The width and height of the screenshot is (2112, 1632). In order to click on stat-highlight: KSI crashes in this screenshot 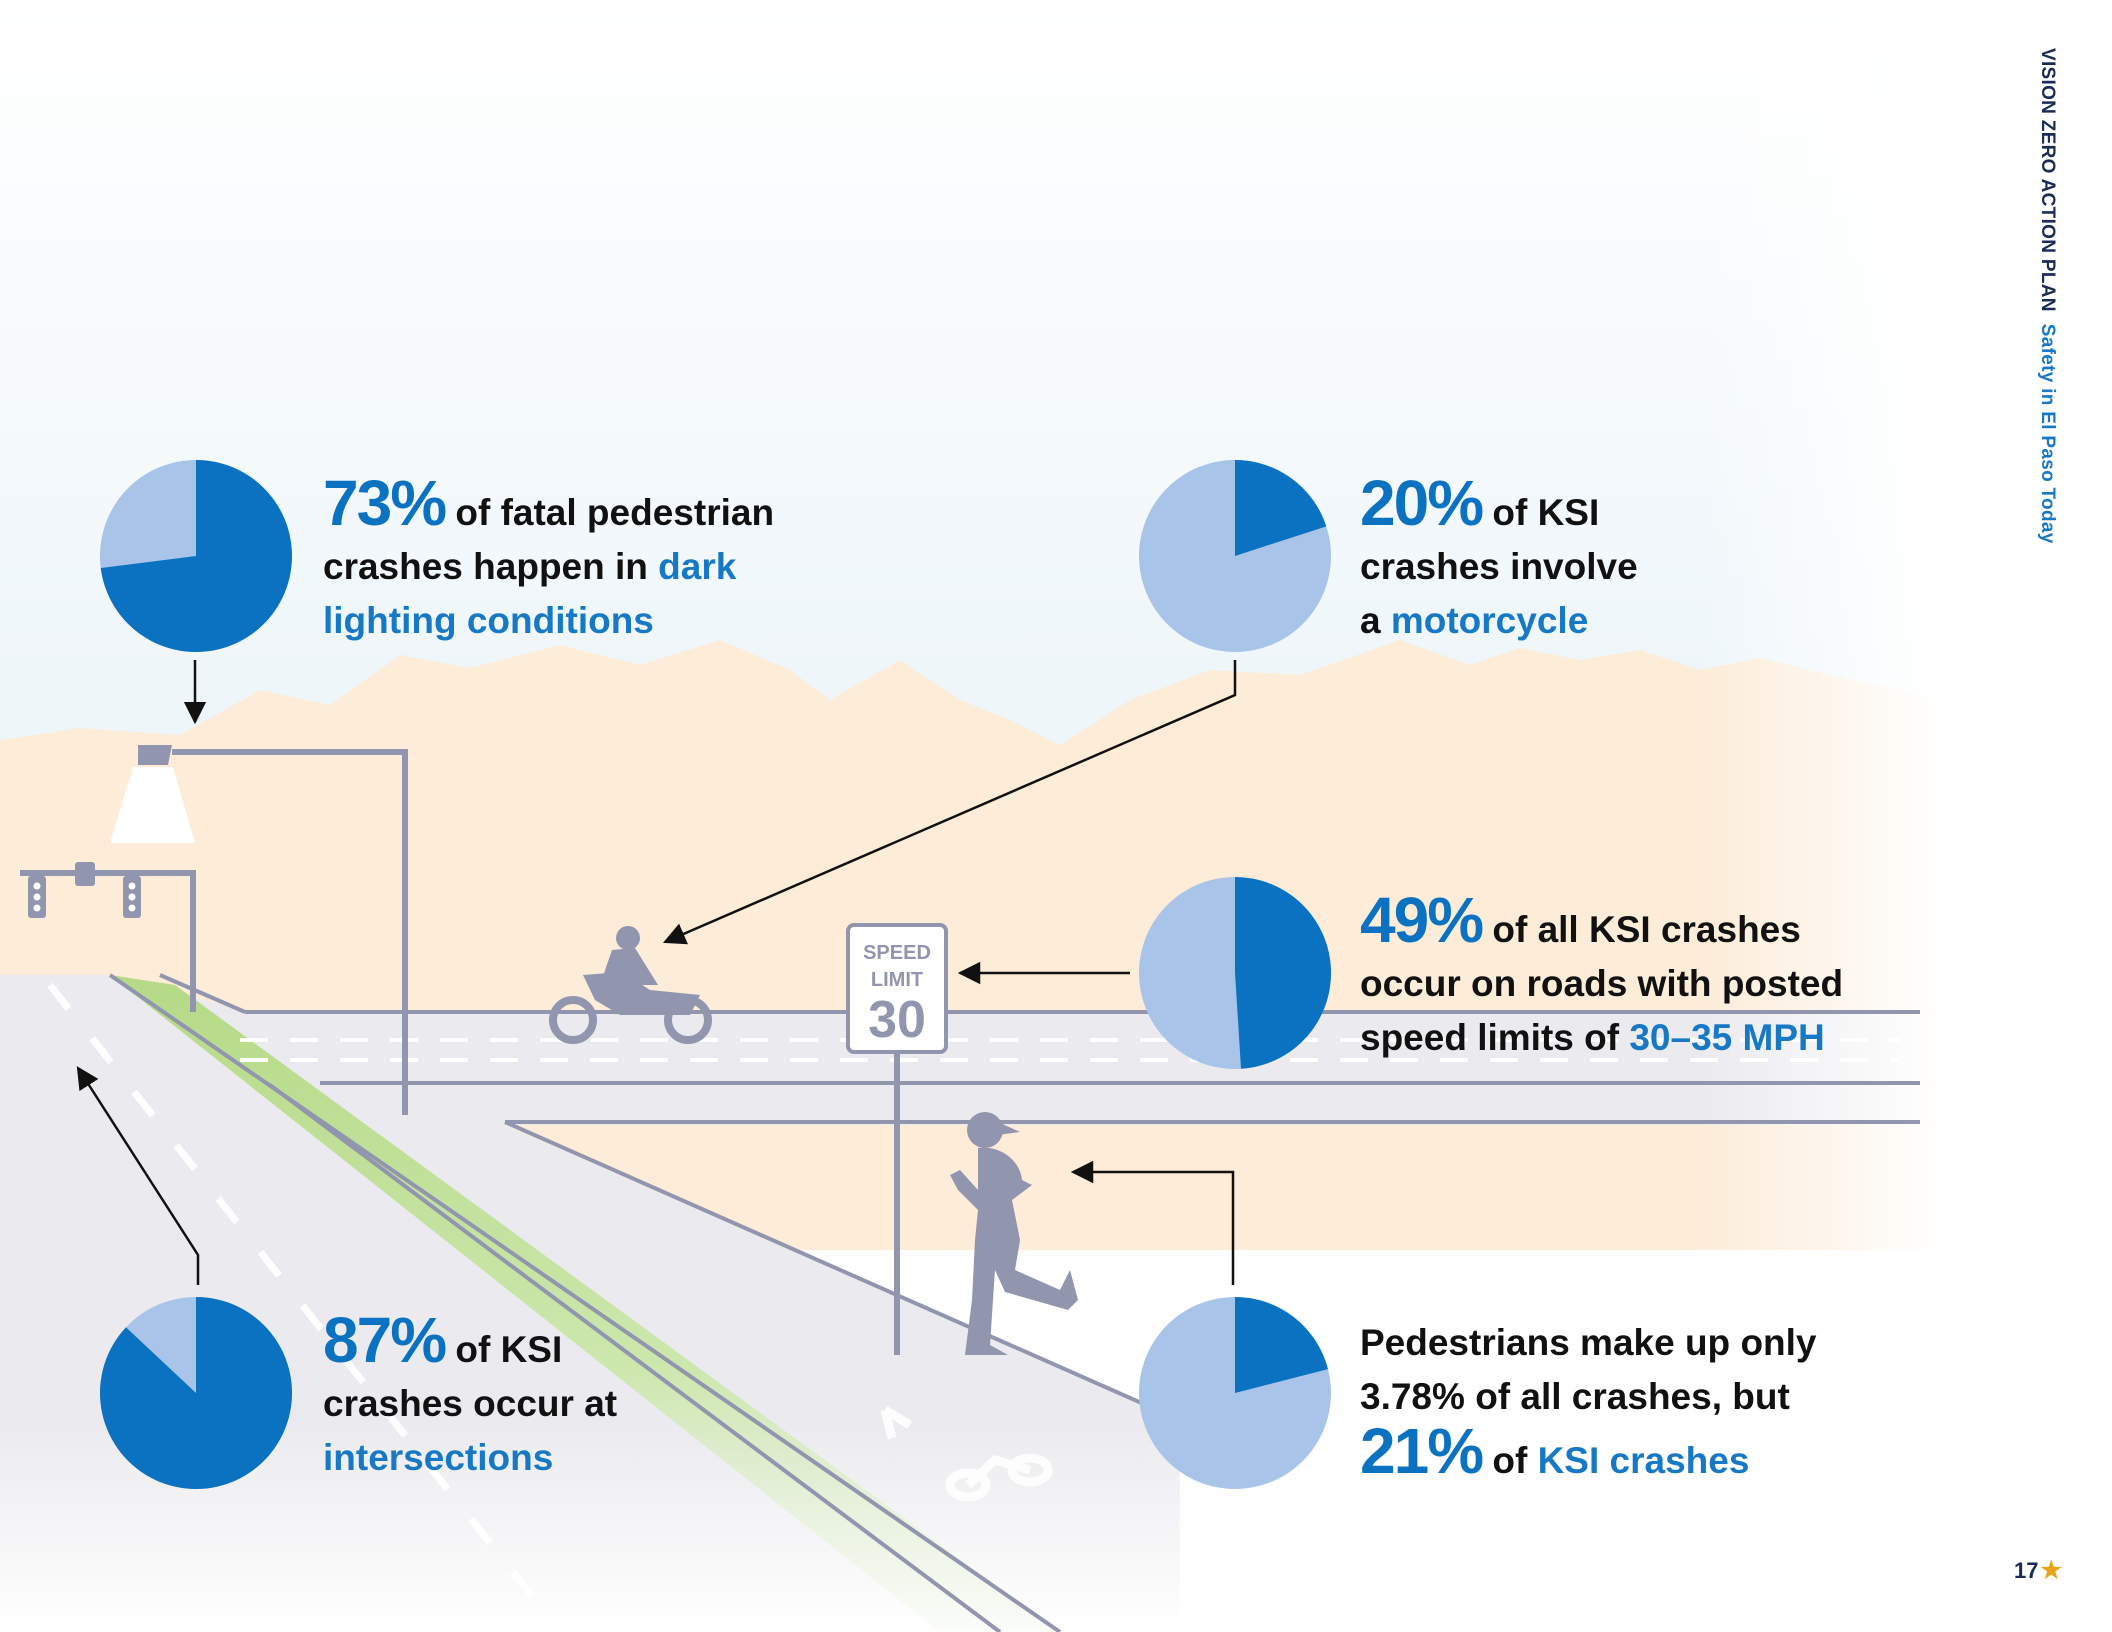, I will do `click(1643, 1460)`.